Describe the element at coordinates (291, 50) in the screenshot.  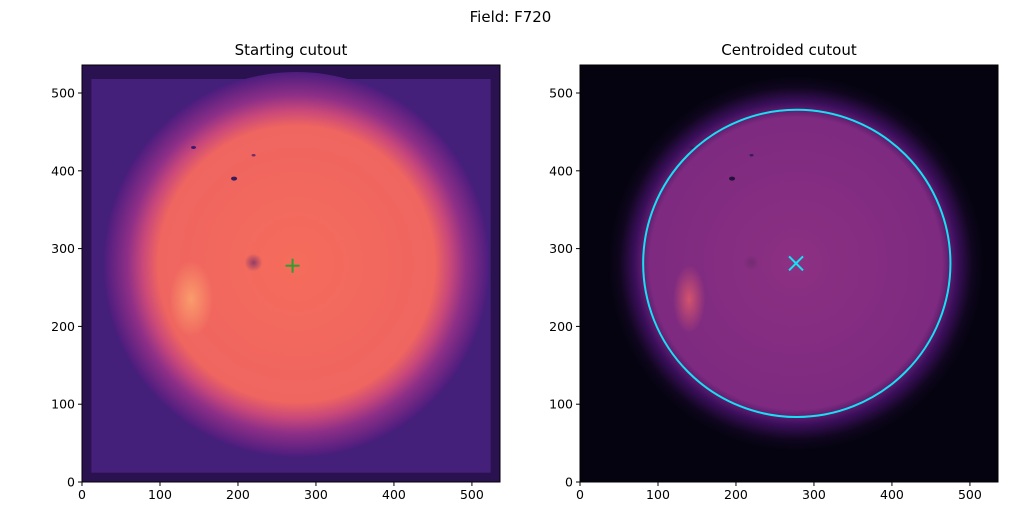
I see `left-panel-title: Starting cutout` at that location.